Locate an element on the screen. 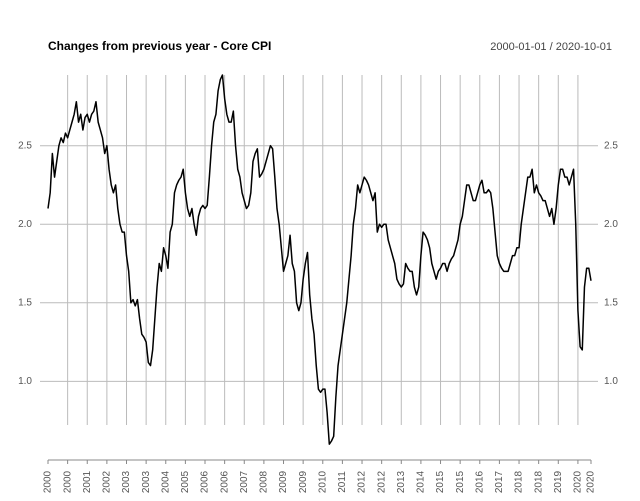  x-tick-label: 2017 is located at coordinates (499, 481).